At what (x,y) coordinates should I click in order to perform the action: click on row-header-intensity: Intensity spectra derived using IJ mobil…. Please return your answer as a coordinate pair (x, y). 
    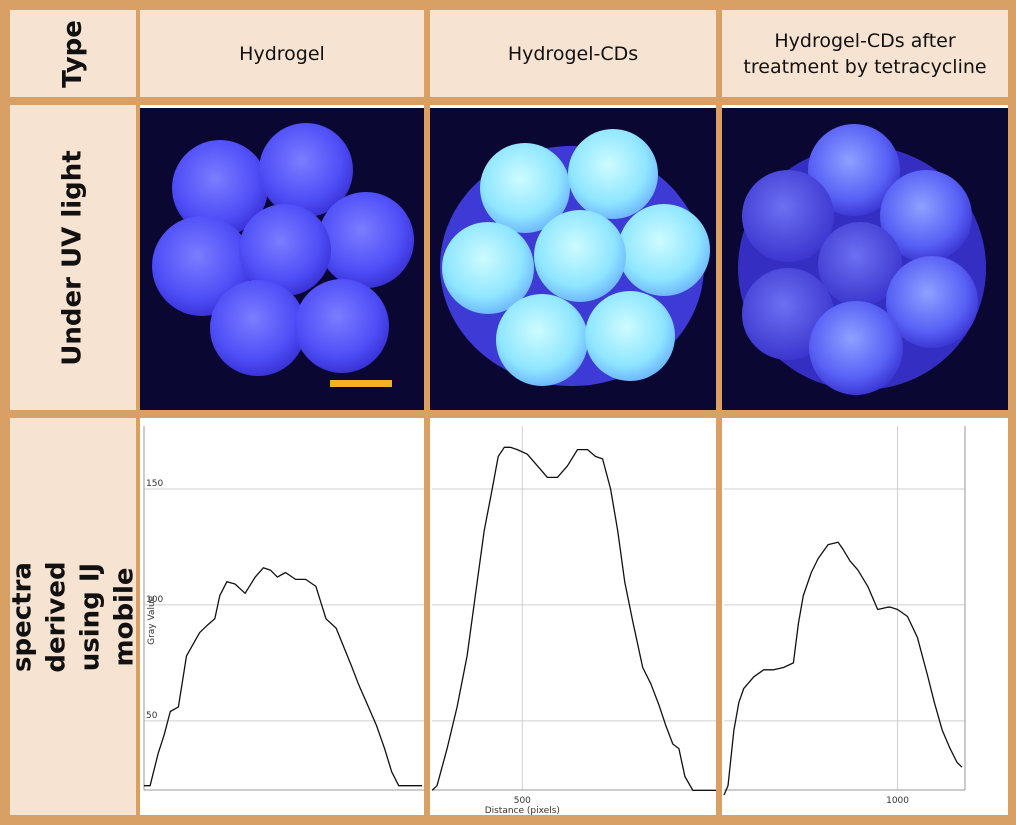
    Looking at the image, I should click on (86, 616).